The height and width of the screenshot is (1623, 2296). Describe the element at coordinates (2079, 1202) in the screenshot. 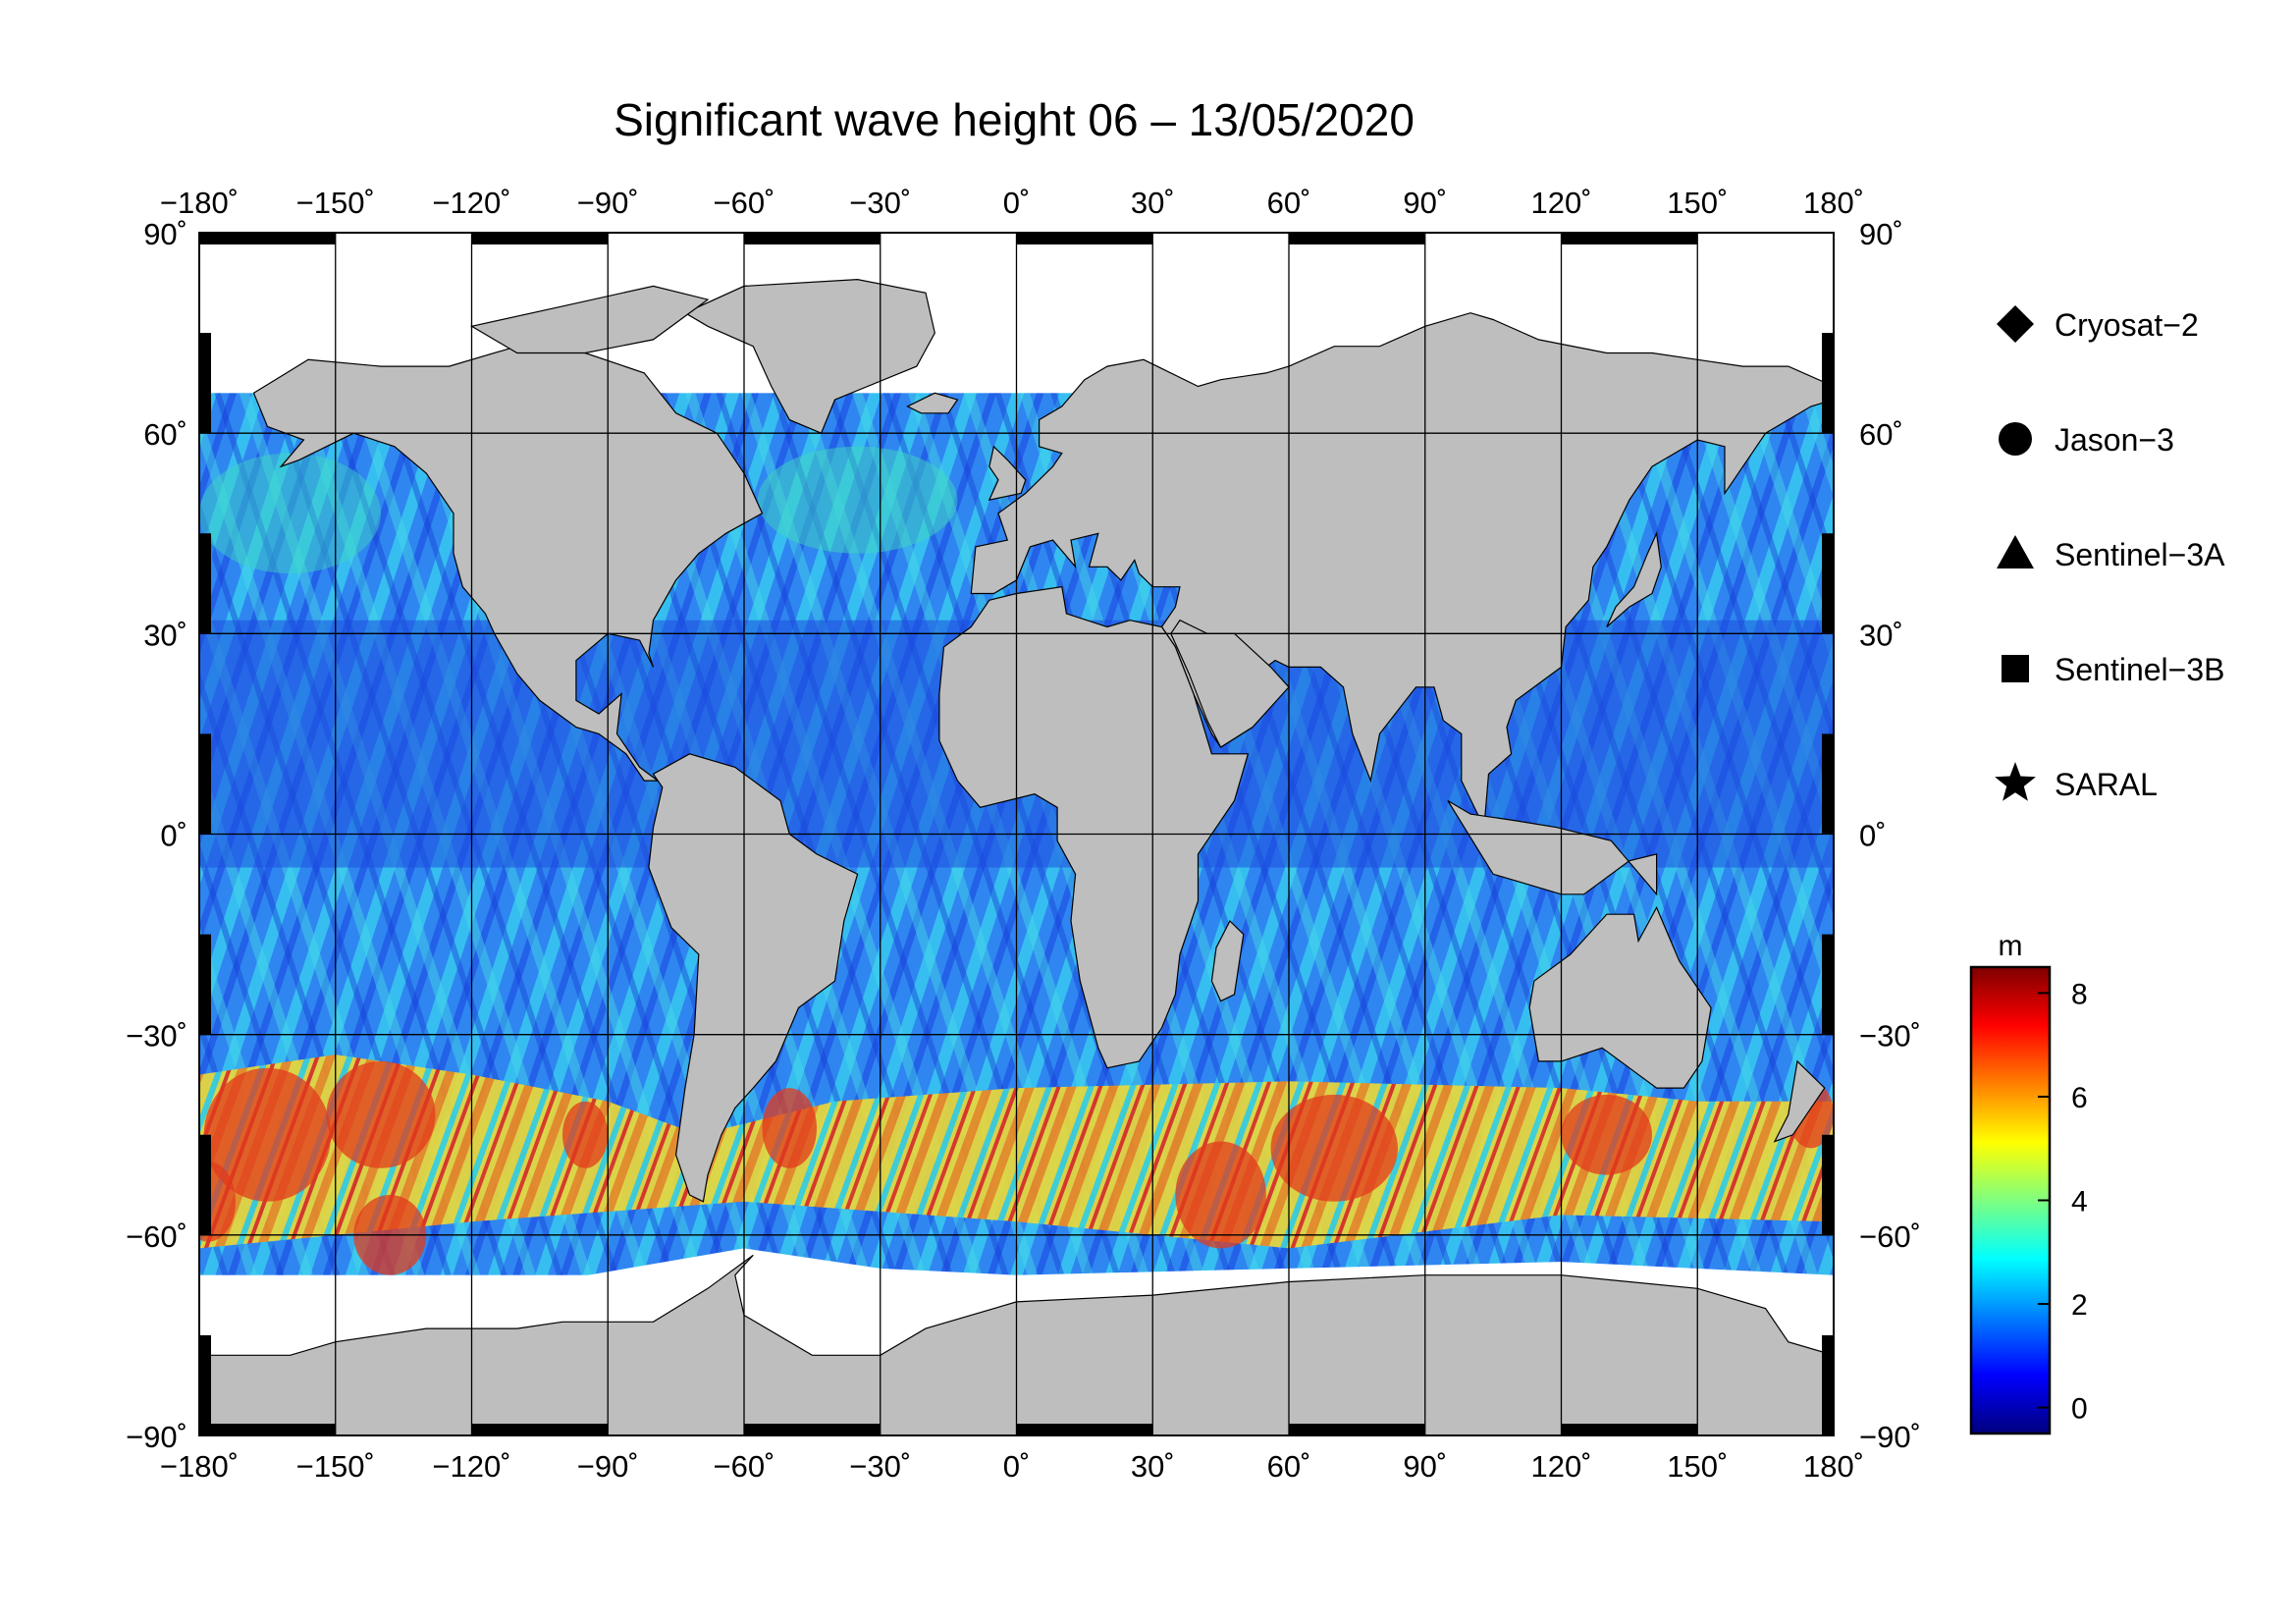

I see `colorbar-tick-label: 4` at that location.